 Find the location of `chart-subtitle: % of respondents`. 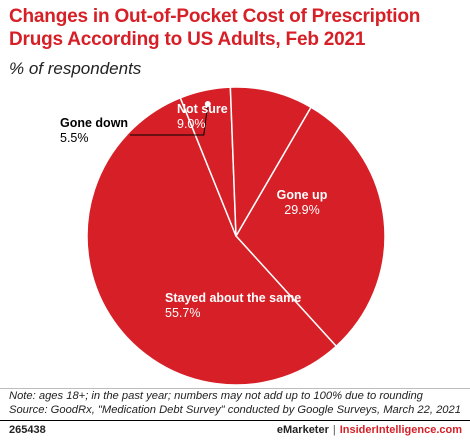

chart-subtitle: % of respondents is located at coordinates (75, 68).